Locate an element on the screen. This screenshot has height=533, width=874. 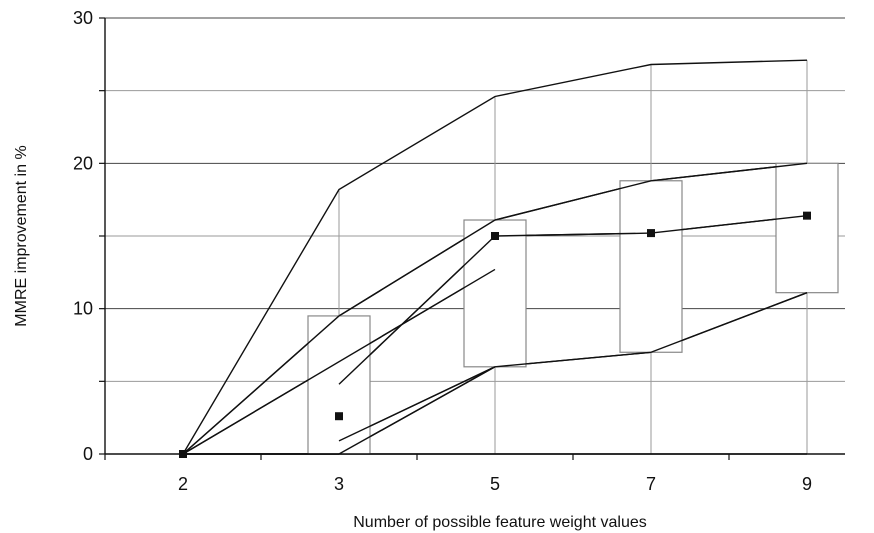
x-tick-label: 5 is located at coordinates (495, 484).